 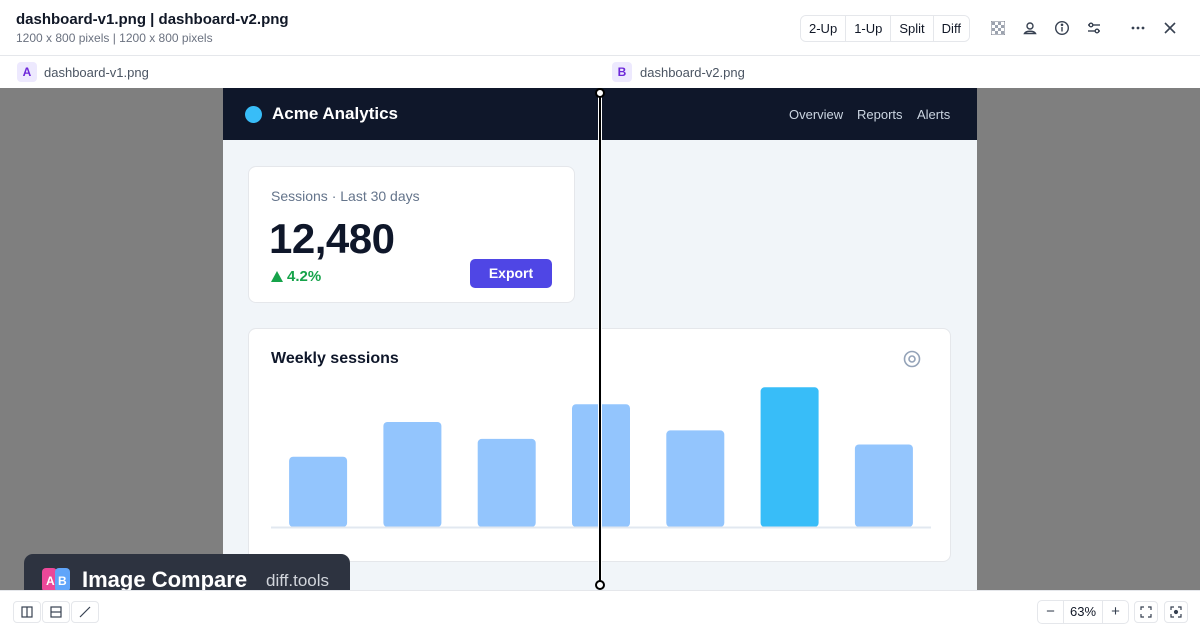 I want to click on image-compare-logo-icon: A B, so click(x=56, y=579).